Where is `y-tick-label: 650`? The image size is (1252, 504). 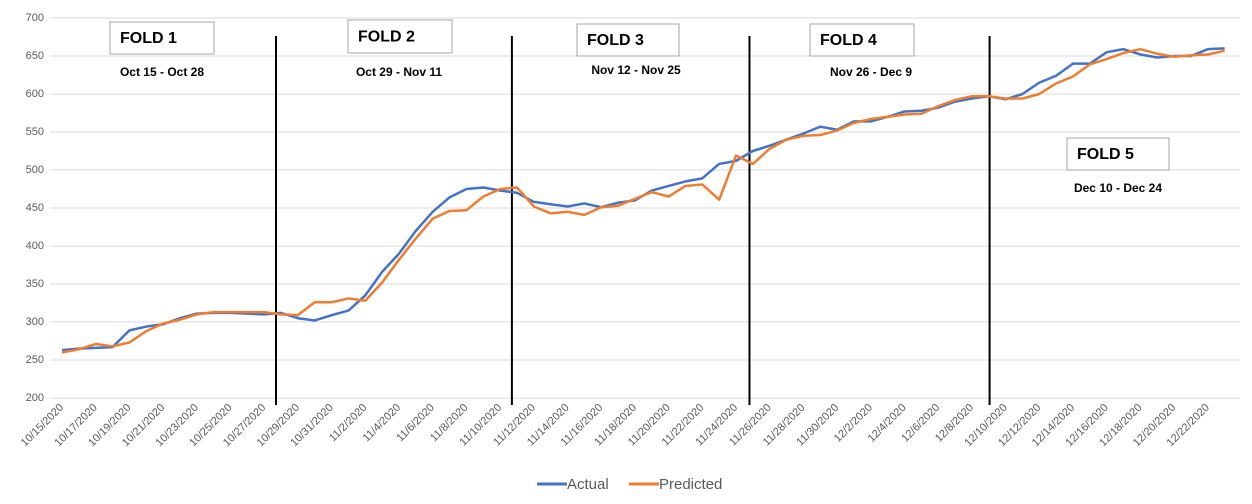 y-tick-label: 650 is located at coordinates (35, 56).